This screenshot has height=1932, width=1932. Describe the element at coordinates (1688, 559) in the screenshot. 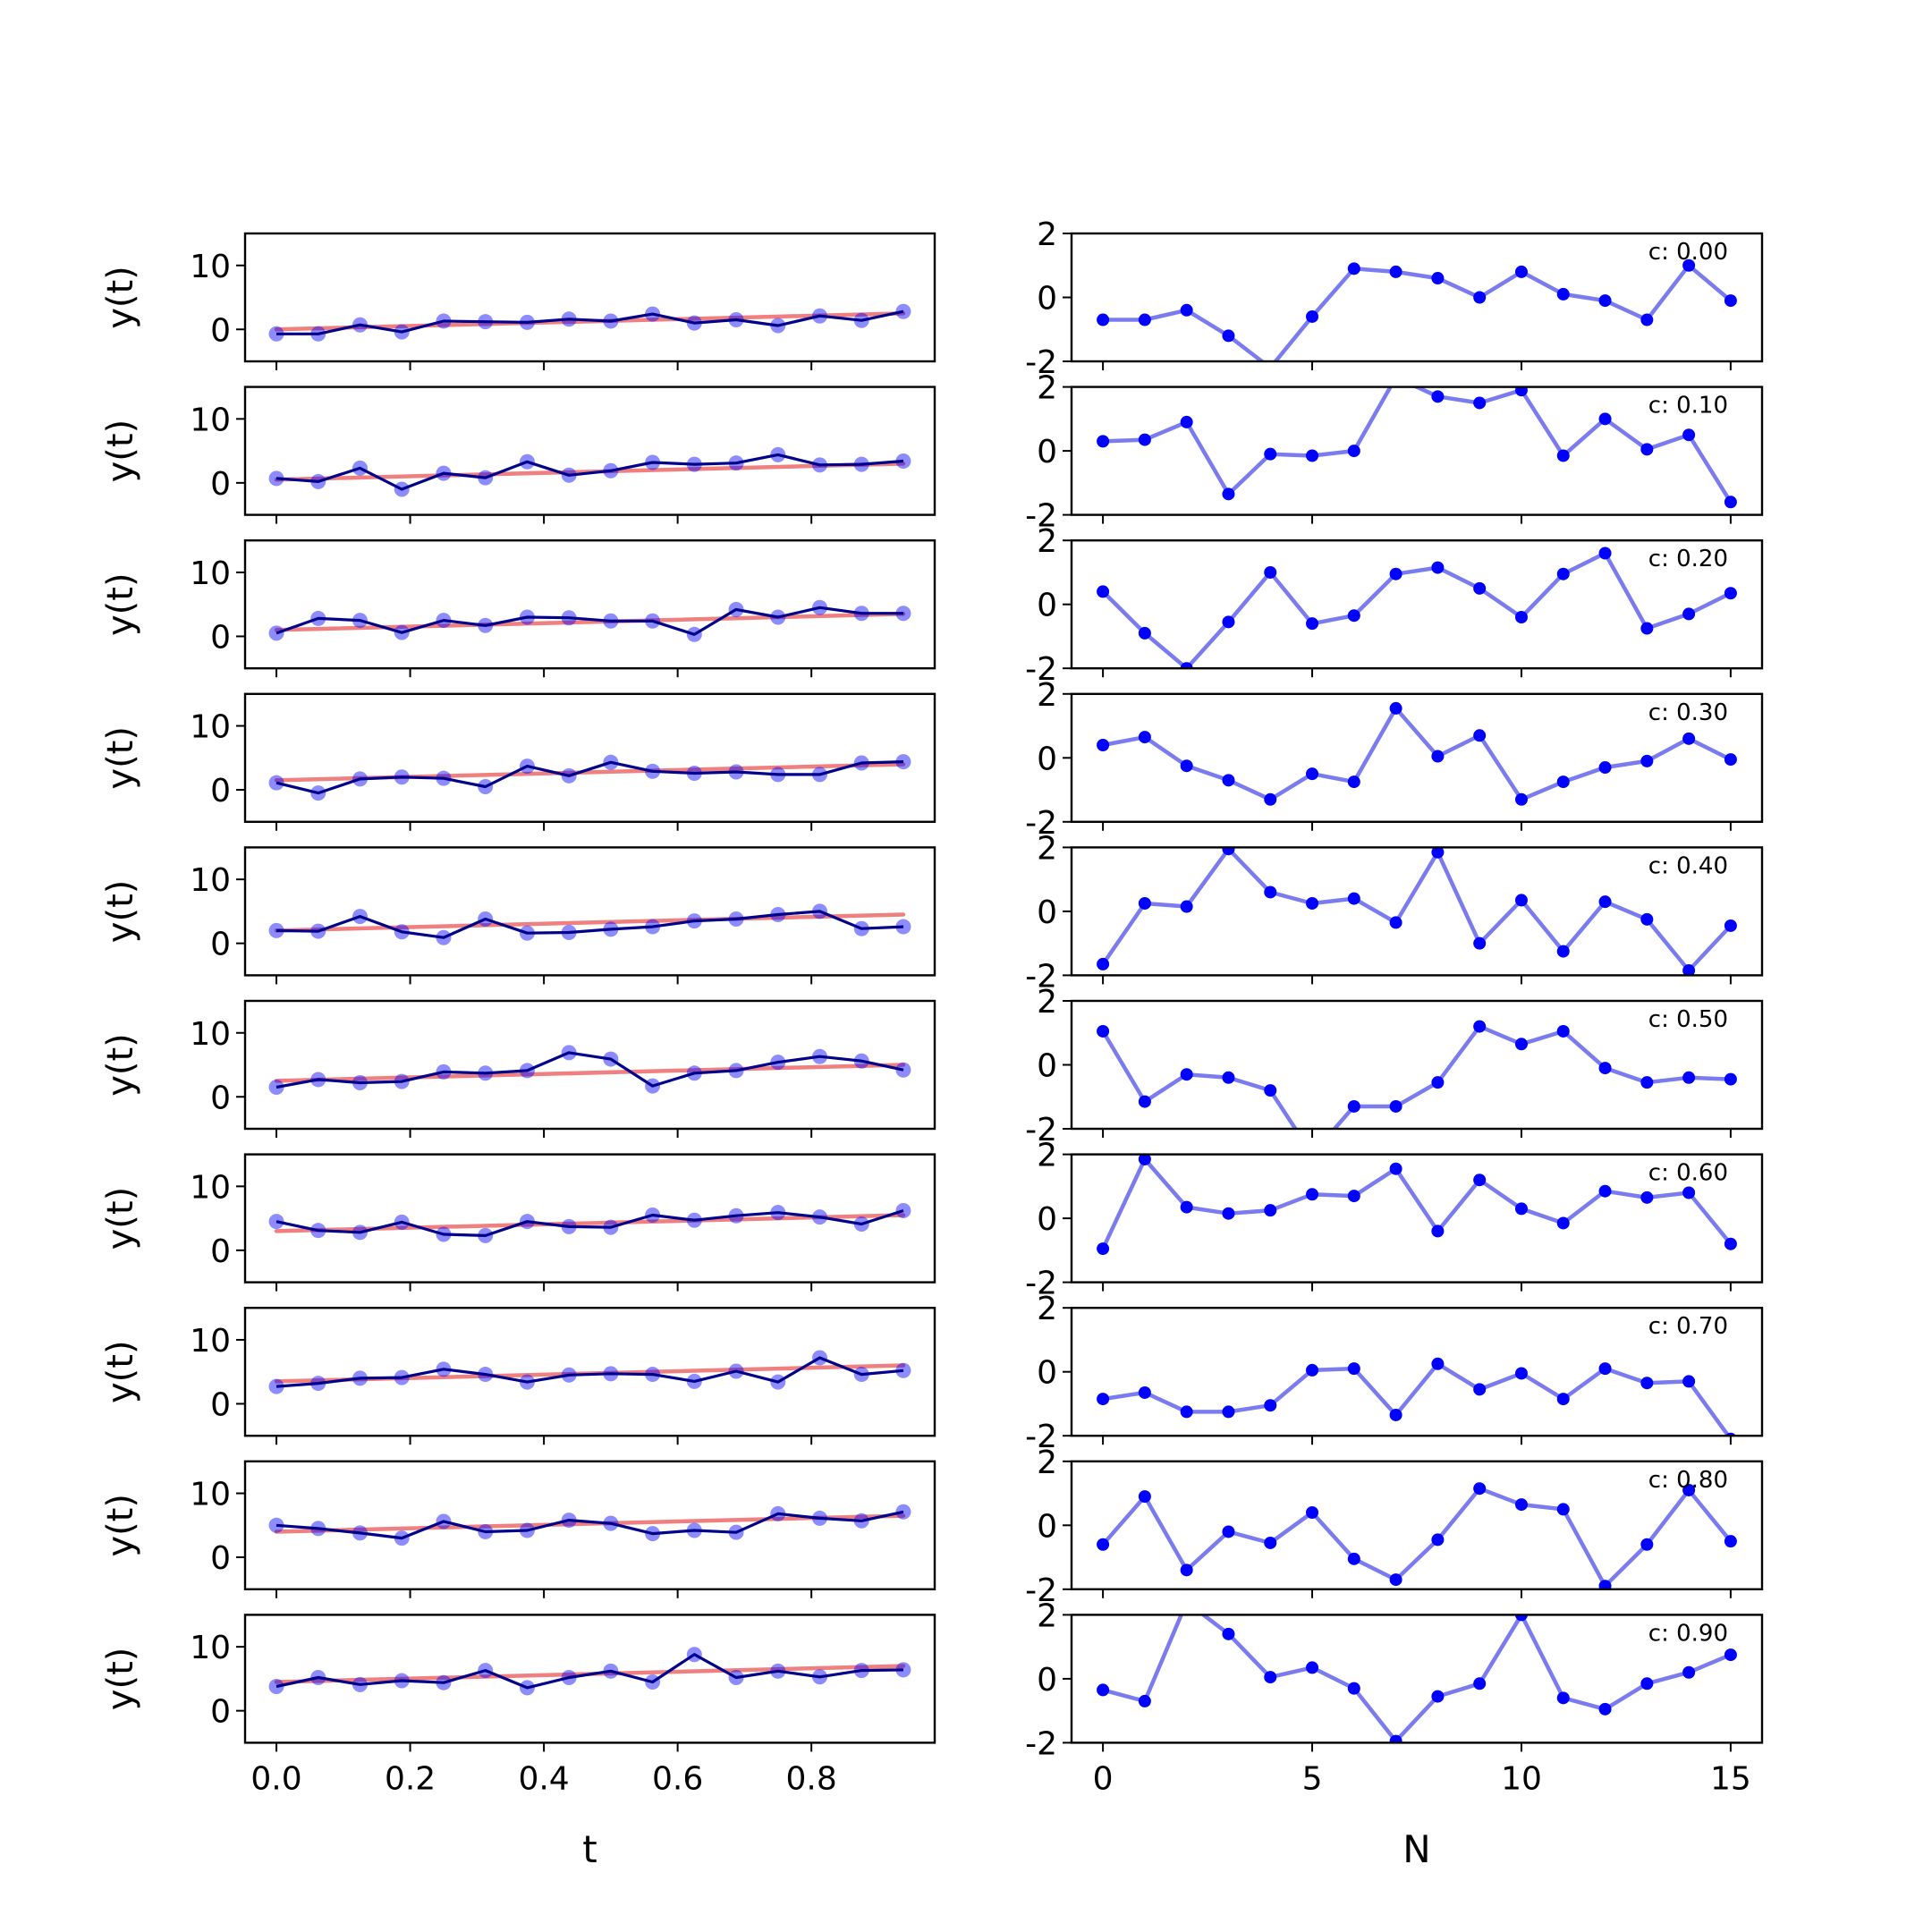

I see `coefficient-label: c: 0.20` at that location.